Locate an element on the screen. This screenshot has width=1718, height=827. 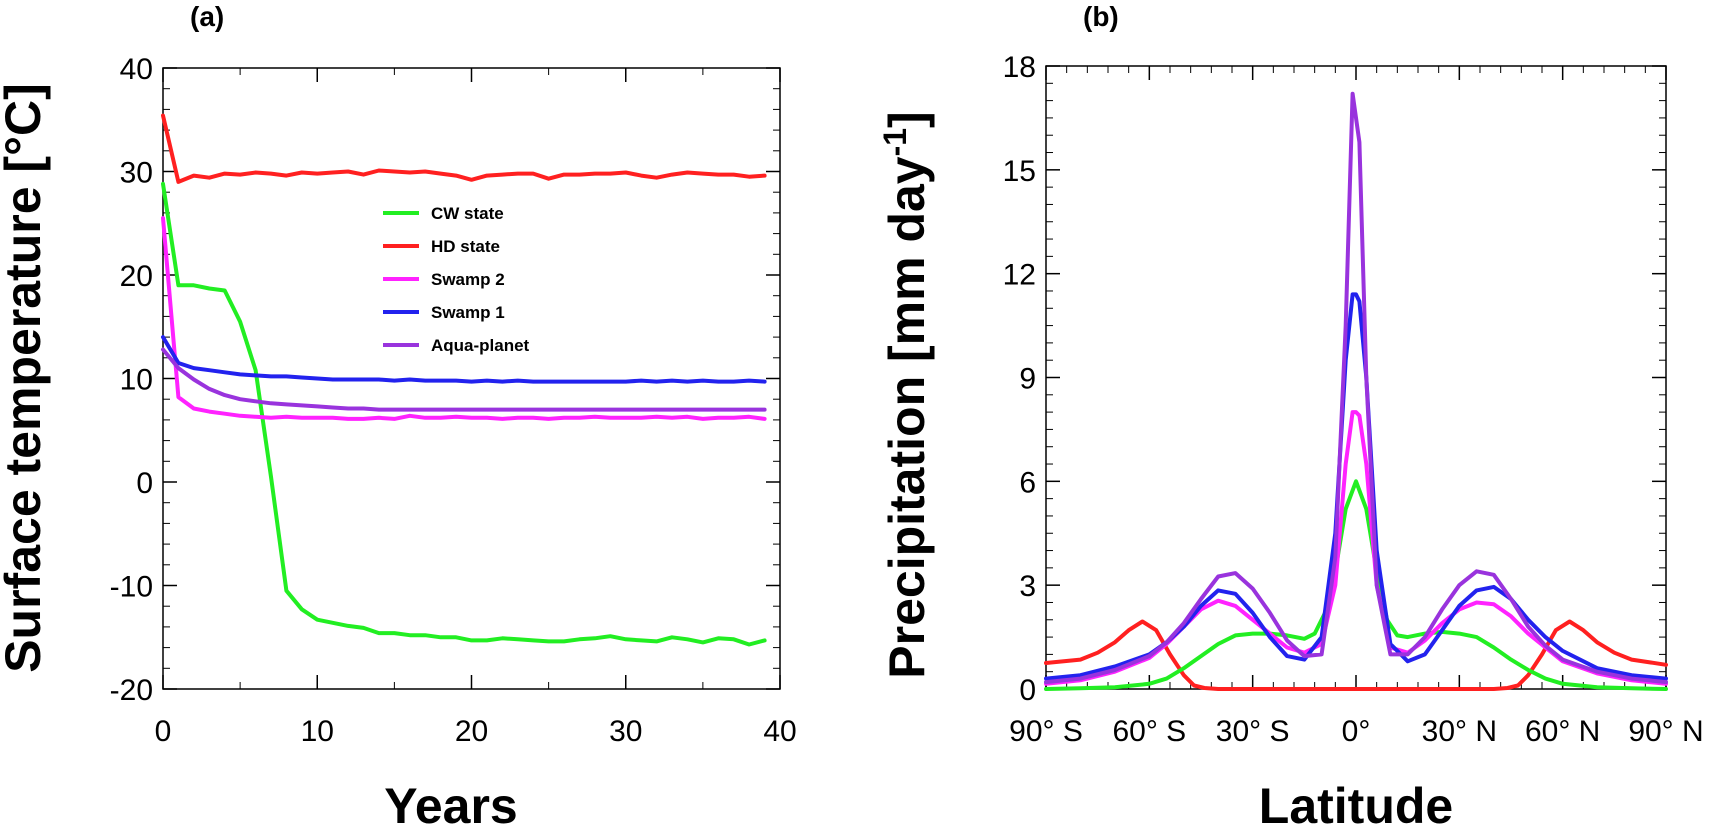
panel-b-y-axis-title-superscript: -1 is located at coordinates (895, 142).